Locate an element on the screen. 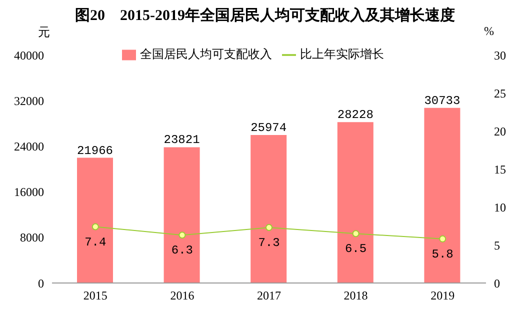  data-label: 6.3 is located at coordinates (182, 251).